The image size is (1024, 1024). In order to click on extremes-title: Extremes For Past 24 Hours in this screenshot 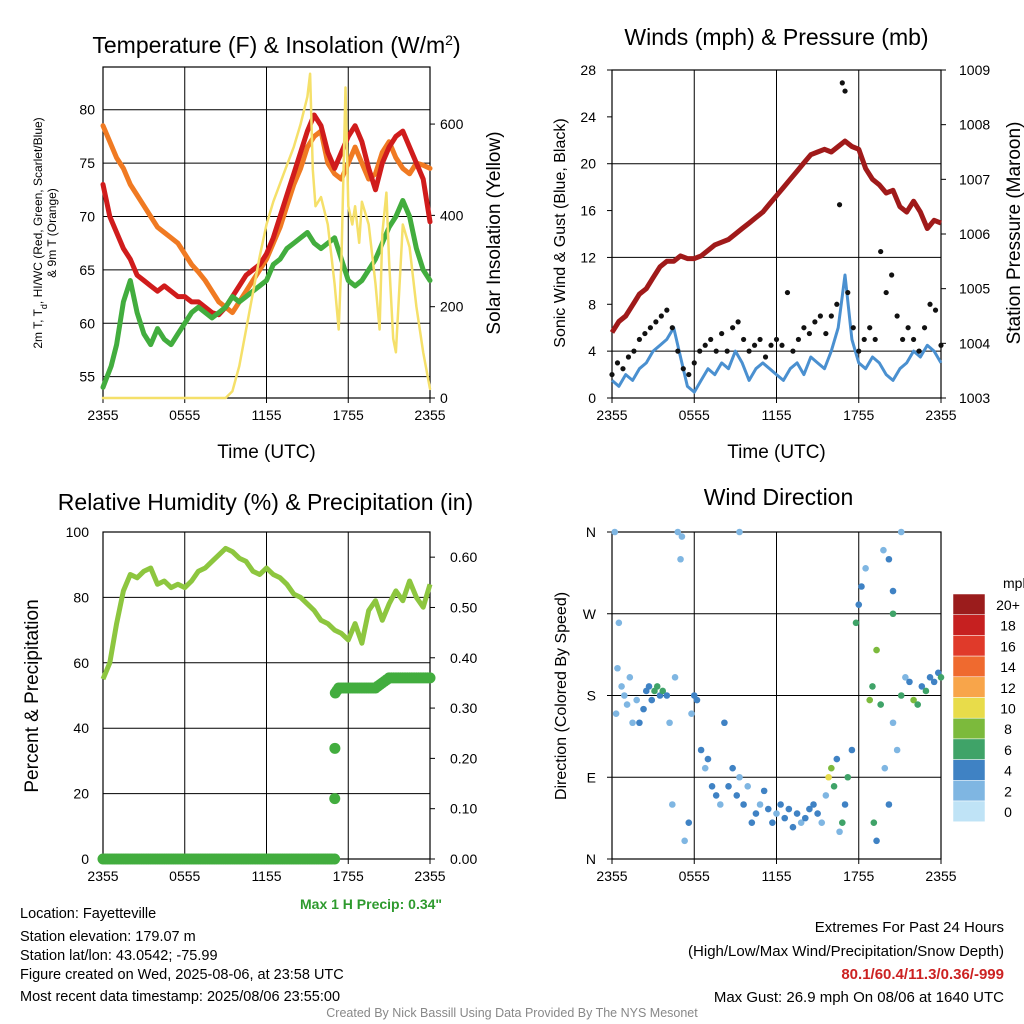, I will do `click(909, 927)`.